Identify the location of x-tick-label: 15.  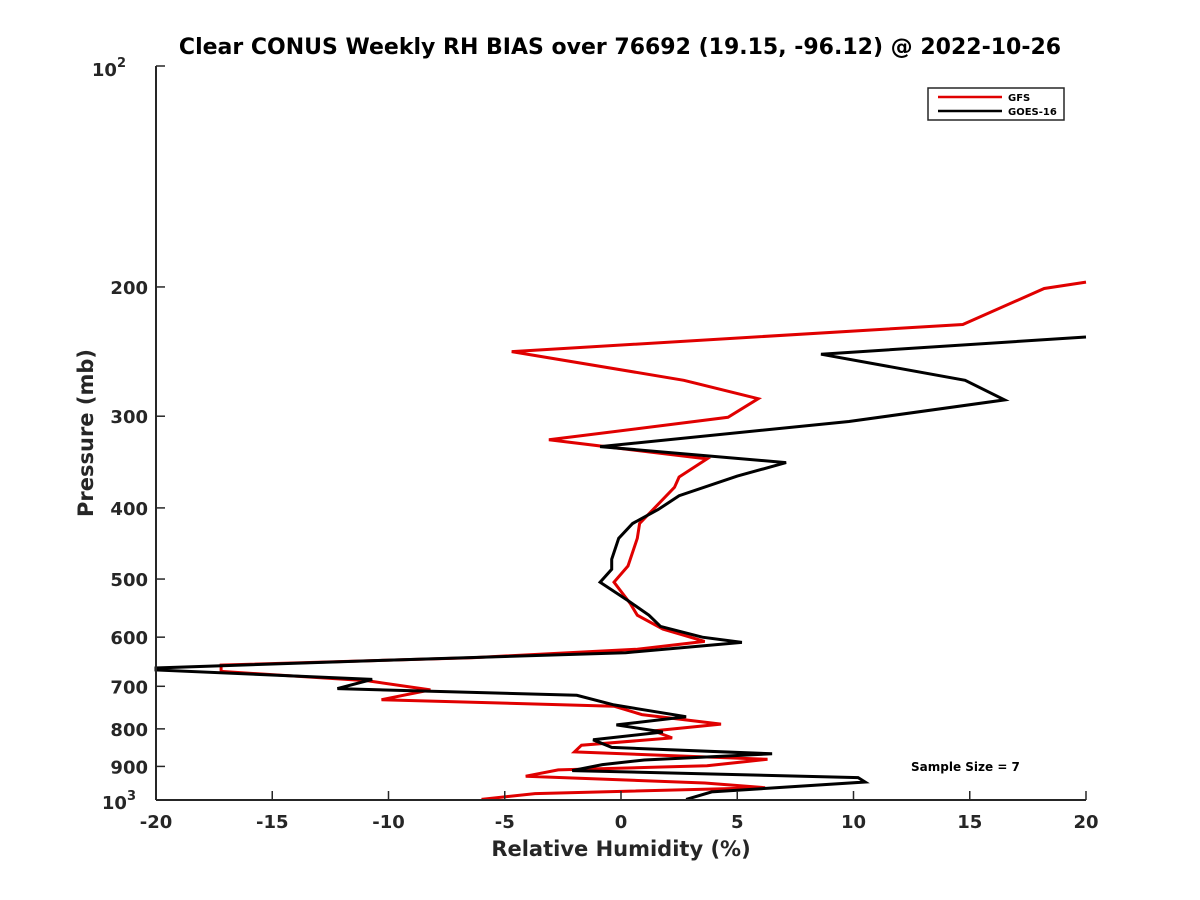
(969, 822).